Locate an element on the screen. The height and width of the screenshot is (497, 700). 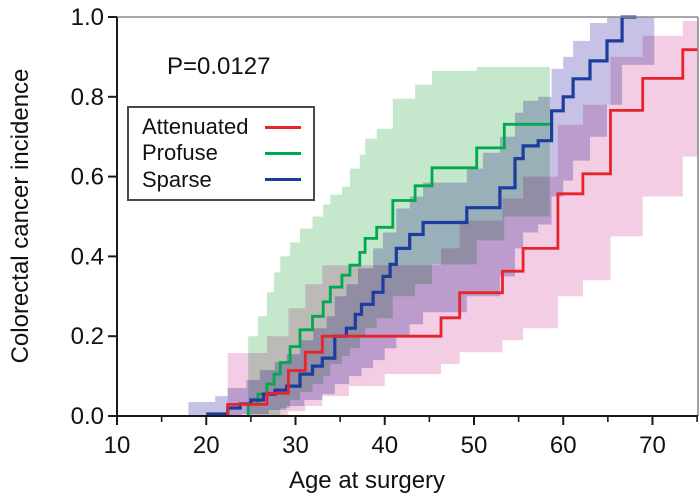
y-tick-label: 0.2 is located at coordinates (87, 336).